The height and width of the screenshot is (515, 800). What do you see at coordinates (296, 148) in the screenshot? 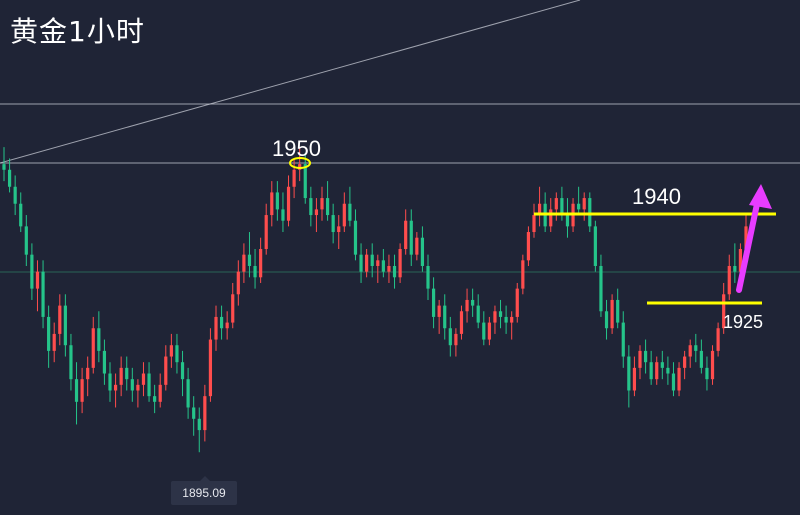
I see `peak-label: 1950` at bounding box center [296, 148].